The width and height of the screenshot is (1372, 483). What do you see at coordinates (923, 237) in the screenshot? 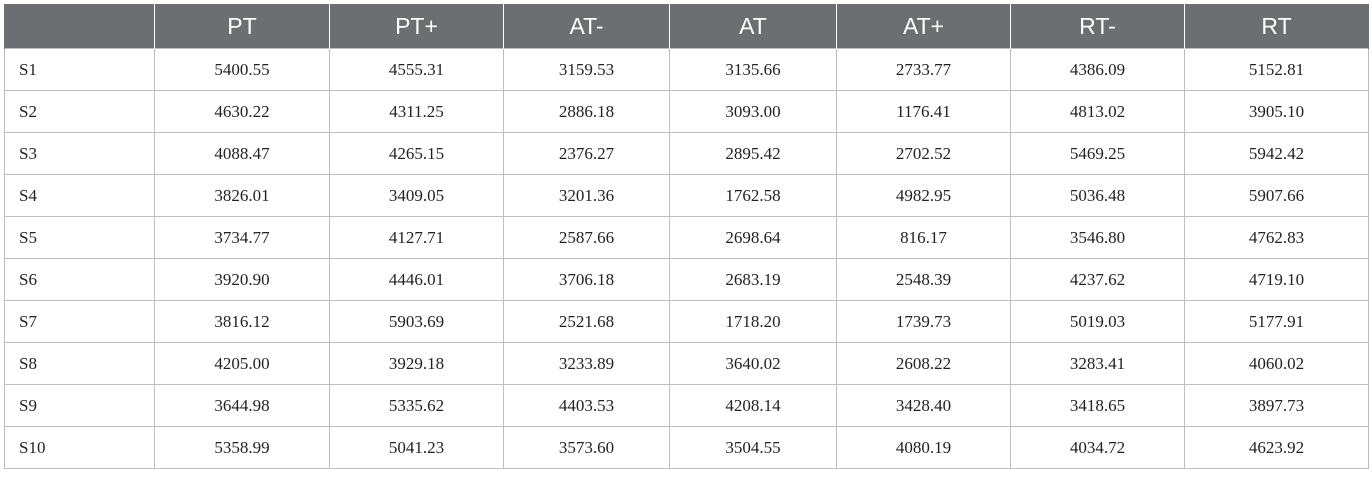
I see `table-cell: 816.17` at bounding box center [923, 237].